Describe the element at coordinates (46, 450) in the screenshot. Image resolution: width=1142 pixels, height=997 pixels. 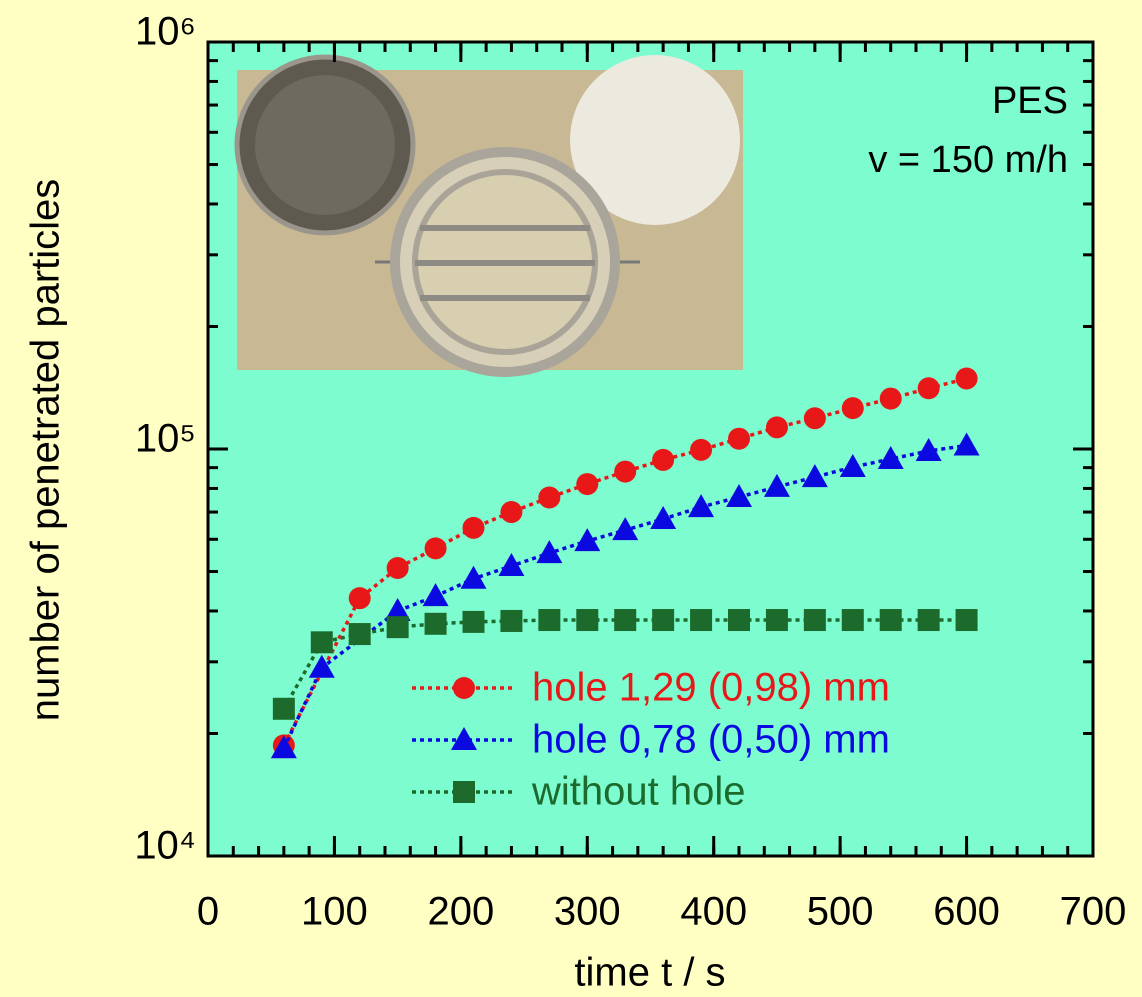
I see `y-axis-label: number of penetrated particles` at that location.